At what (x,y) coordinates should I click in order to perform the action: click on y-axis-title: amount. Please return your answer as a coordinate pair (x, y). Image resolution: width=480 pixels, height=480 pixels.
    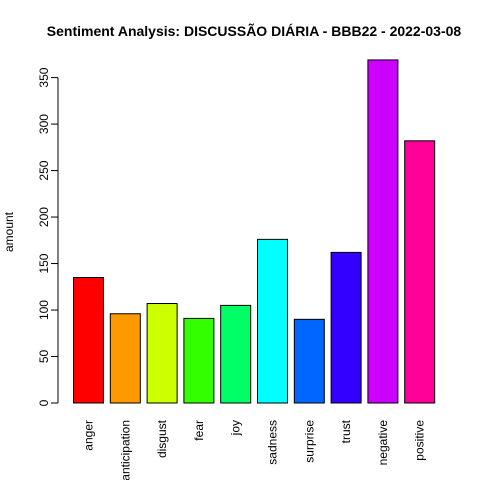
    Looking at the image, I should click on (9, 231).